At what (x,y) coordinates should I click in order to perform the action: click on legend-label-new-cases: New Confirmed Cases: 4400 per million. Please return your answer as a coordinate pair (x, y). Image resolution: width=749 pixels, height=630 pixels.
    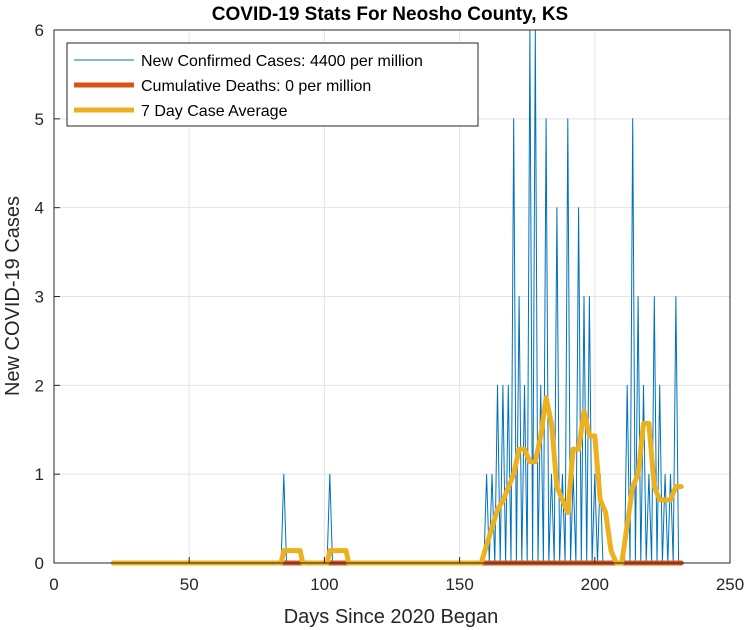
    Looking at the image, I should click on (282, 61).